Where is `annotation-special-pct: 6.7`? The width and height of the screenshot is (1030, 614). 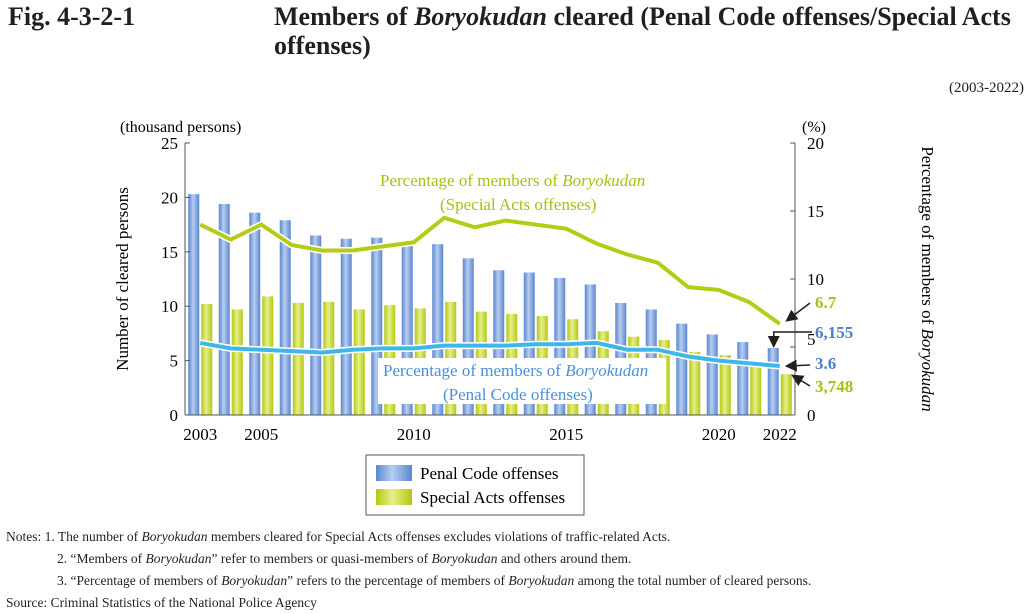
annotation-special-pct: 6.7 is located at coordinates (826, 302).